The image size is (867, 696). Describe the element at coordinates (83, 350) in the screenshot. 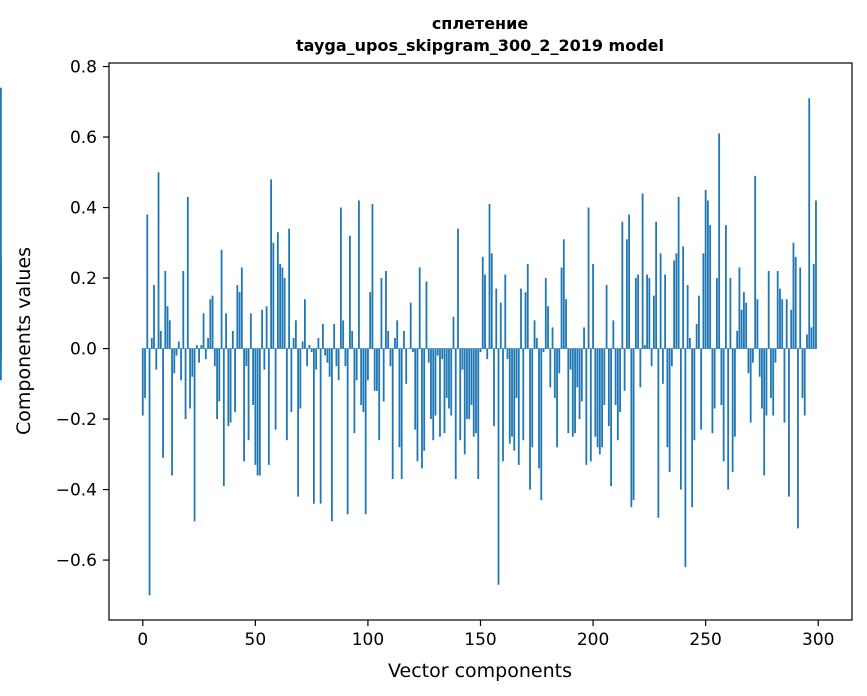

I see `y-tick-label: 0.0` at that location.